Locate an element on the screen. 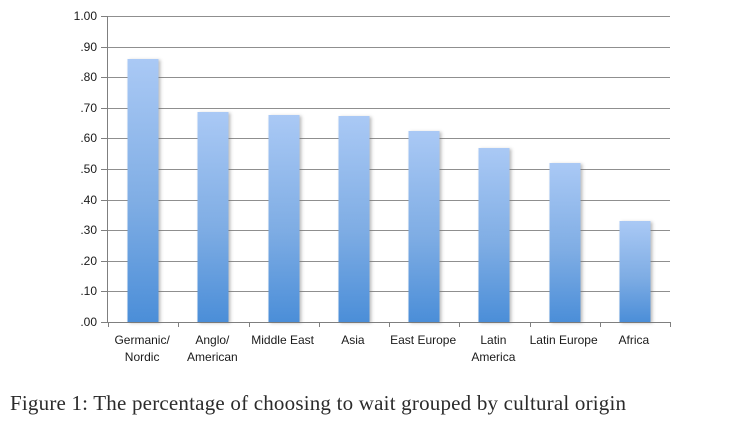 The image size is (747, 435). x-category-label: Middle East is located at coordinates (282, 340).